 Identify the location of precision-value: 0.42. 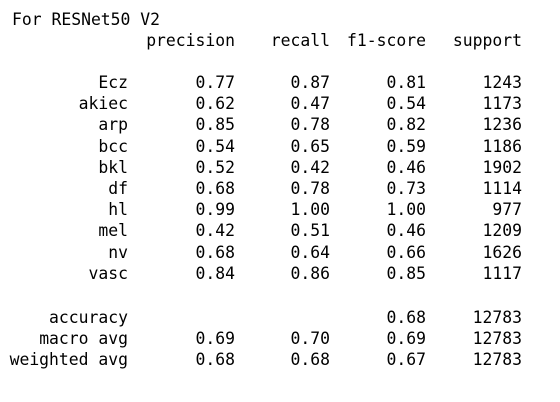
(215, 231).